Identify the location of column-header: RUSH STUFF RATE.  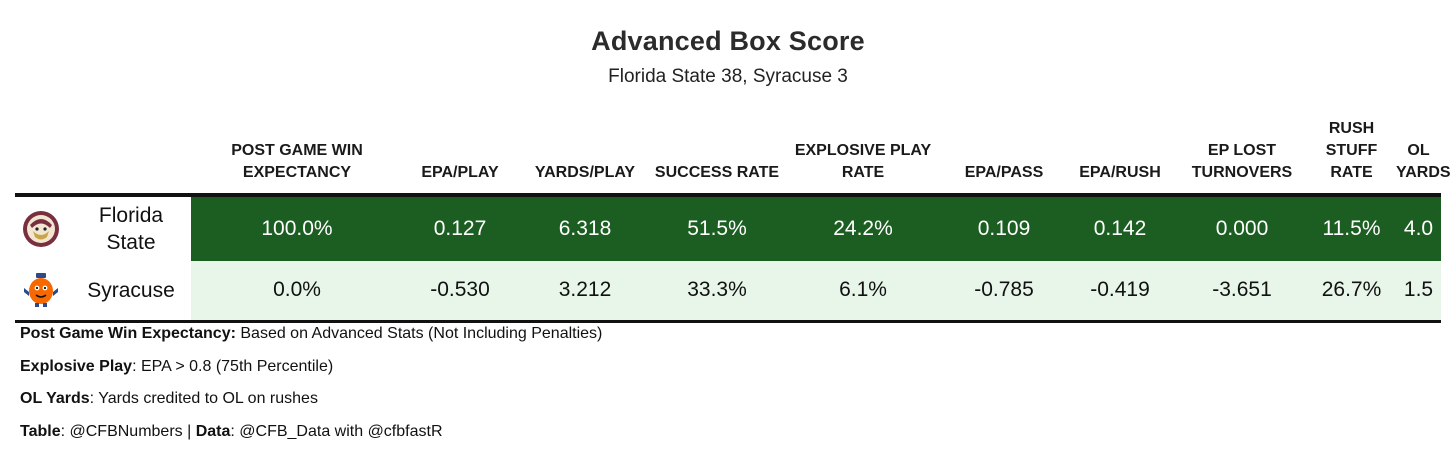
(1351, 150).